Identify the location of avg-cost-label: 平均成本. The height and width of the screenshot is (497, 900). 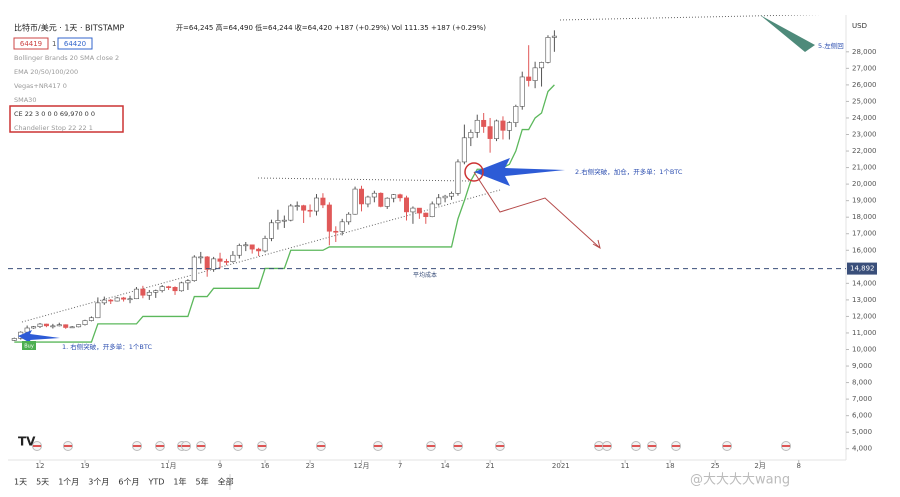
(425, 275).